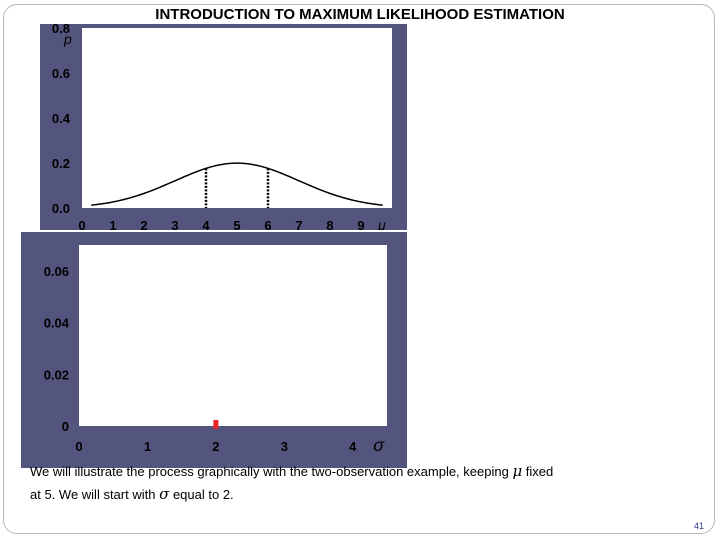 Image resolution: width=720 pixels, height=540 pixels. I want to click on mu-symbol: μ, so click(517, 471).